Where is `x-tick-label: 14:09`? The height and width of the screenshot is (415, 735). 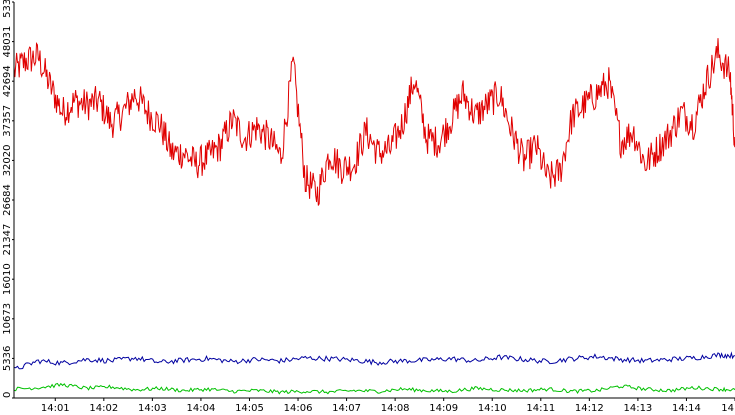
x-tick-label: 14:09 is located at coordinates (443, 408).